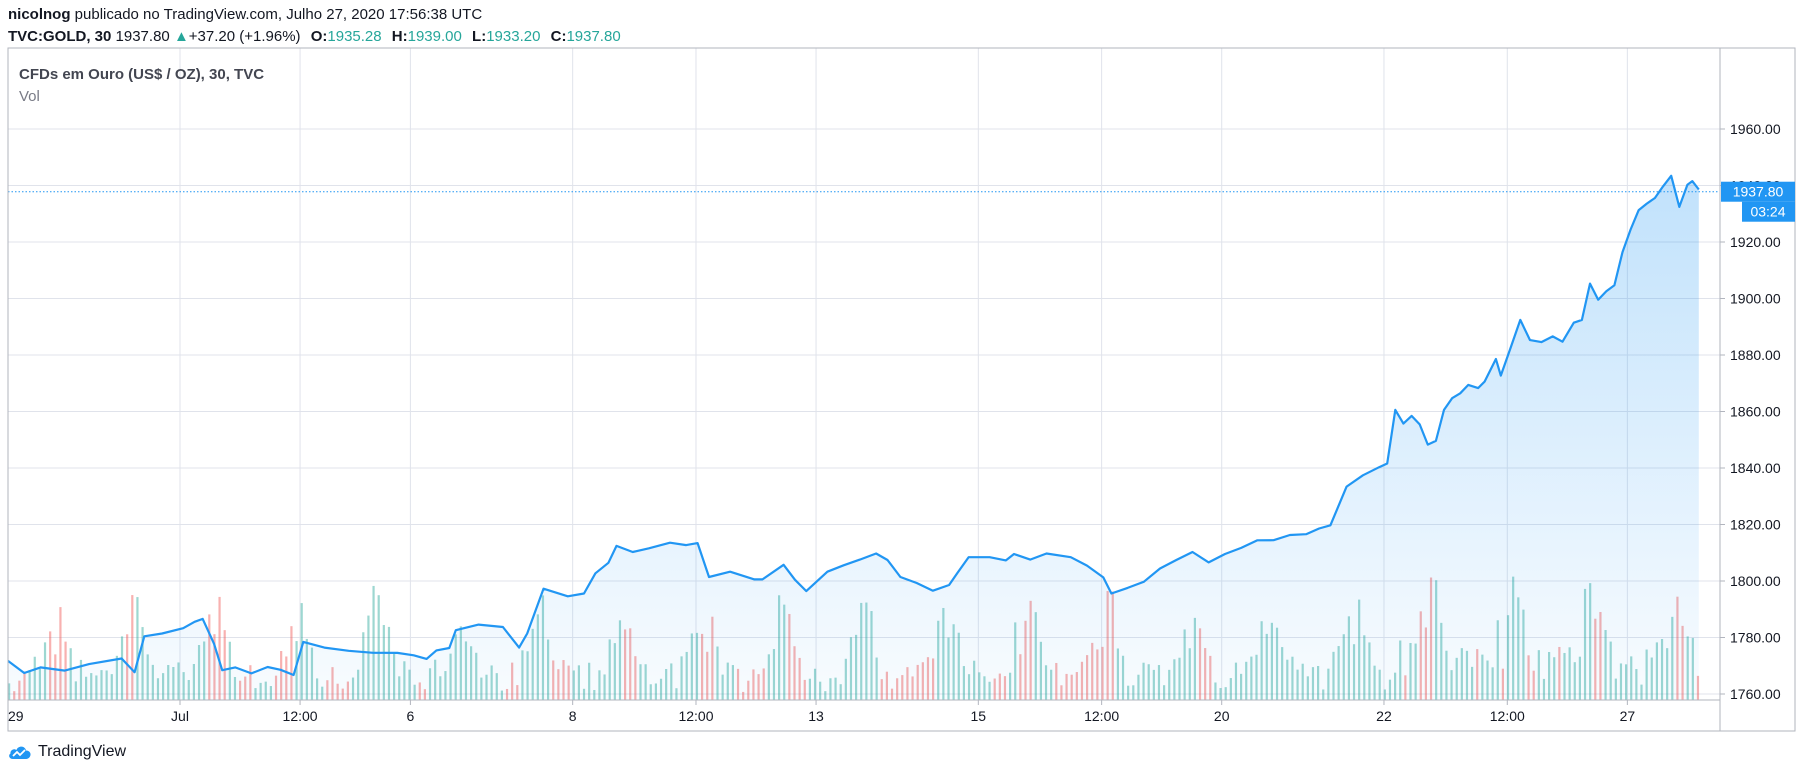 This screenshot has height=778, width=1805. What do you see at coordinates (319, 36) in the screenshot?
I see `open-label: O:` at bounding box center [319, 36].